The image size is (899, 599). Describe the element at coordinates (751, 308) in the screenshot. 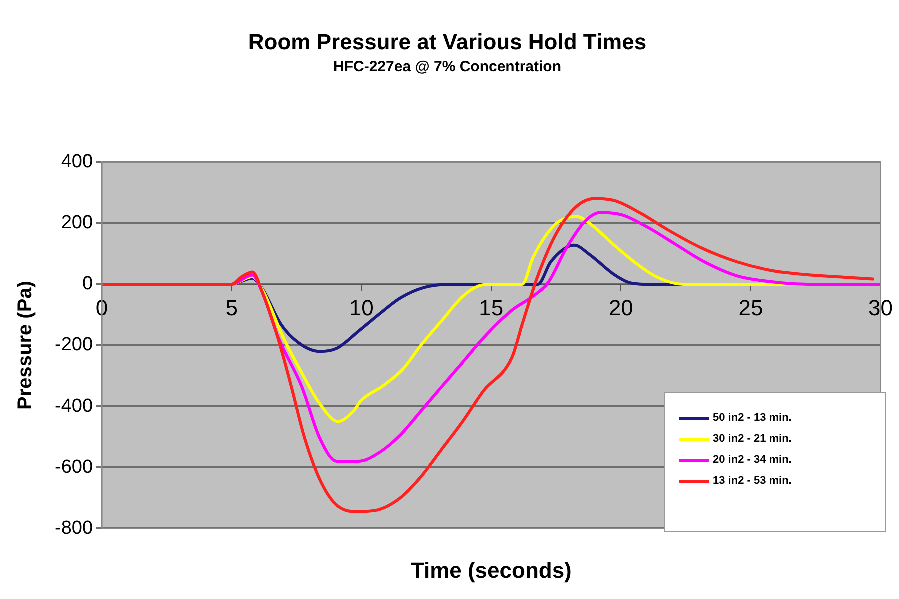

I see `x-tick-label: 25` at that location.